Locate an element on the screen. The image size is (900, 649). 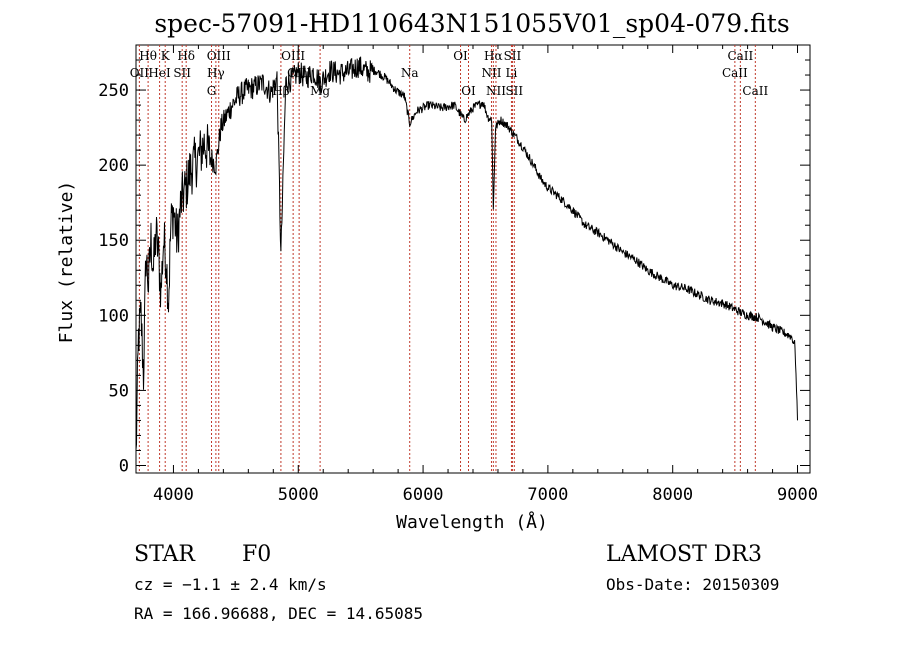
spectral-line-label: Mg is located at coordinates (320, 91).